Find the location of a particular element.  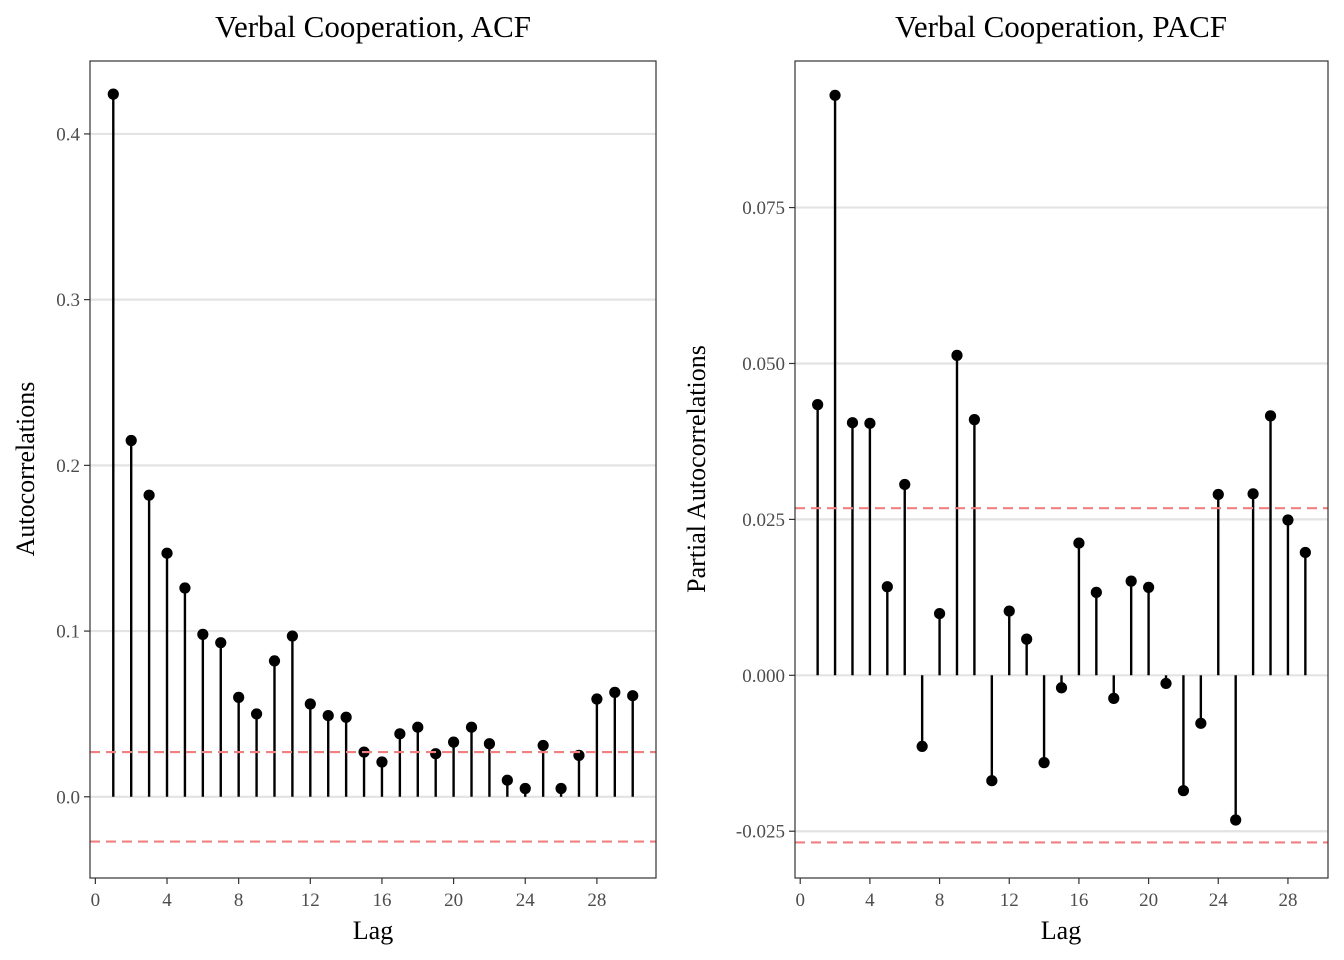

acf-y-tick-label: 0.3 is located at coordinates (68, 300).